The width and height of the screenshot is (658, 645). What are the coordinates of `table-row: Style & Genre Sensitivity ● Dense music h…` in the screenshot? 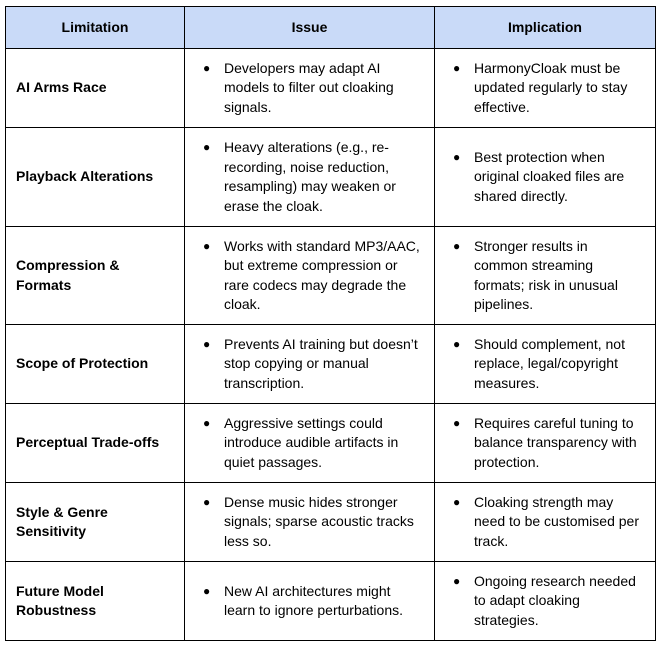 It's located at (330, 522).